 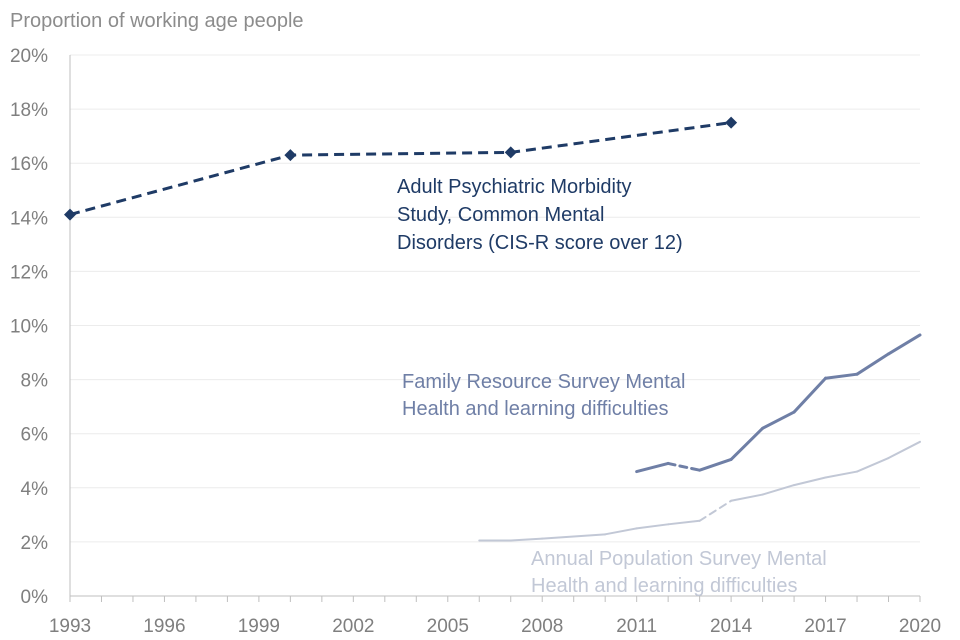 What do you see at coordinates (35, 597) in the screenshot?
I see `y-tick-label: 0%` at bounding box center [35, 597].